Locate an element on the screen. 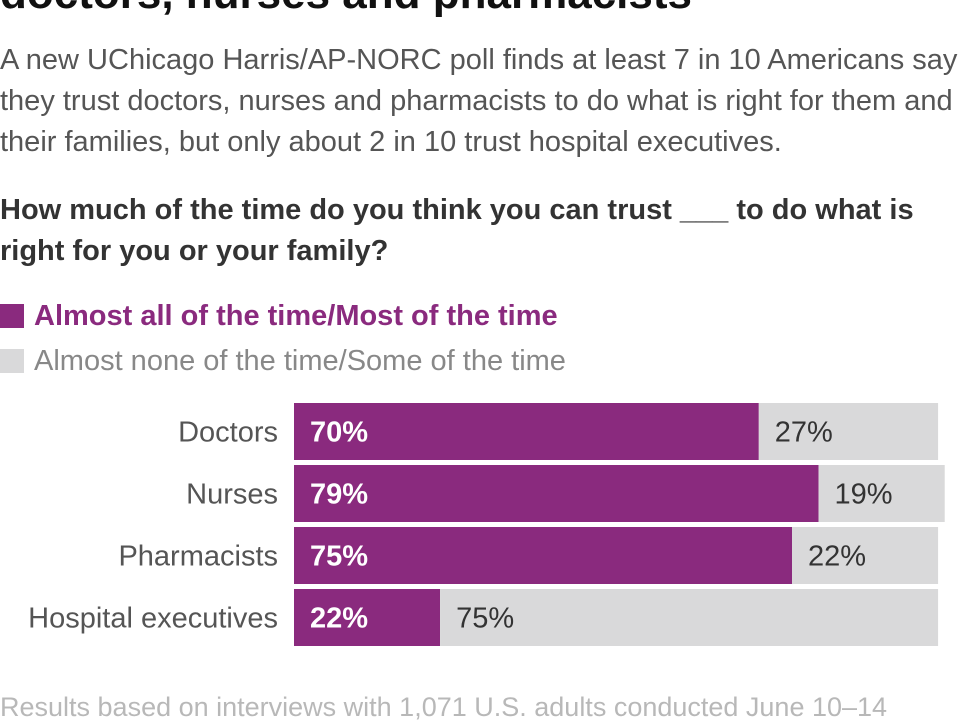 This screenshot has height=723, width=966. value-label-distrust-hospital-executives: 75% is located at coordinates (485, 619).